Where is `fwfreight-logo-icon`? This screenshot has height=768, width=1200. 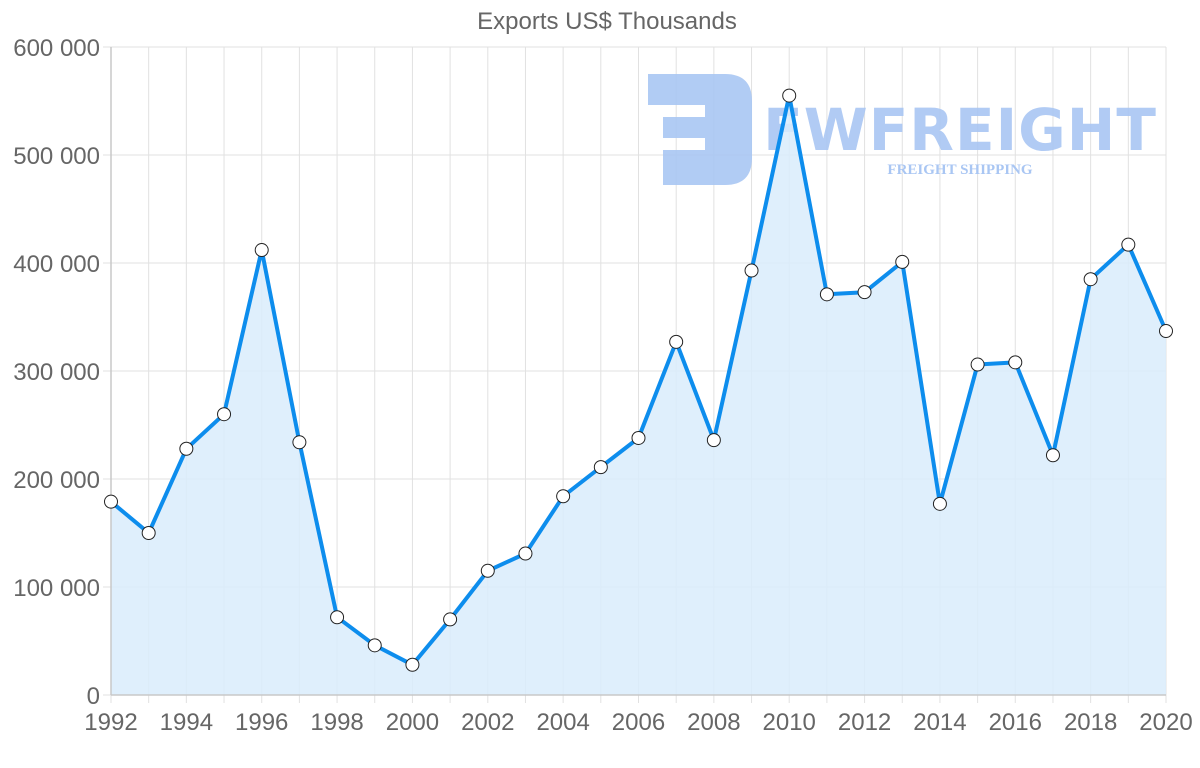 fwfreight-logo-icon is located at coordinates (700, 129).